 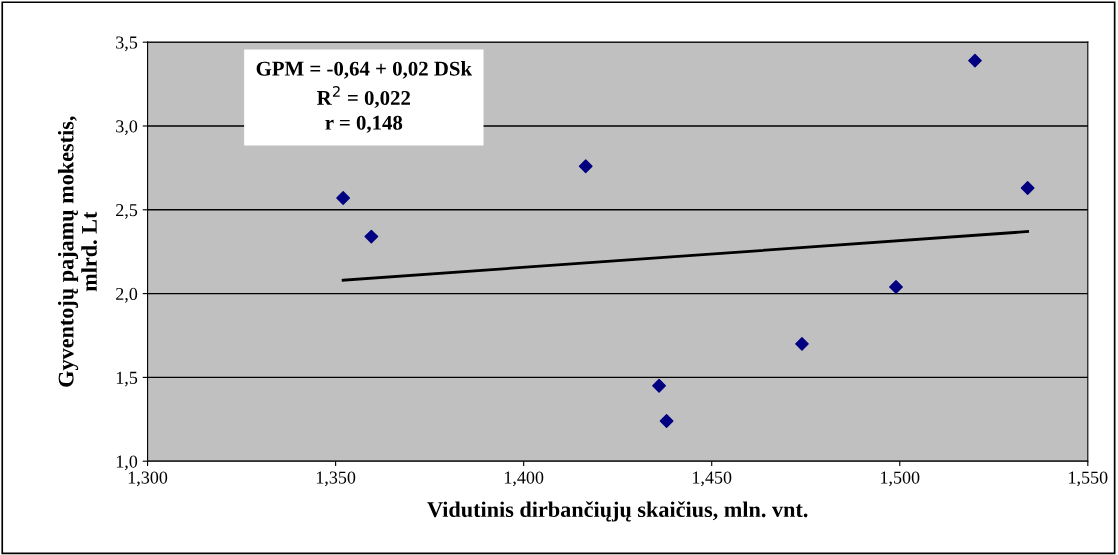 I want to click on y-tick-label: 3,0, so click(x=127, y=128).